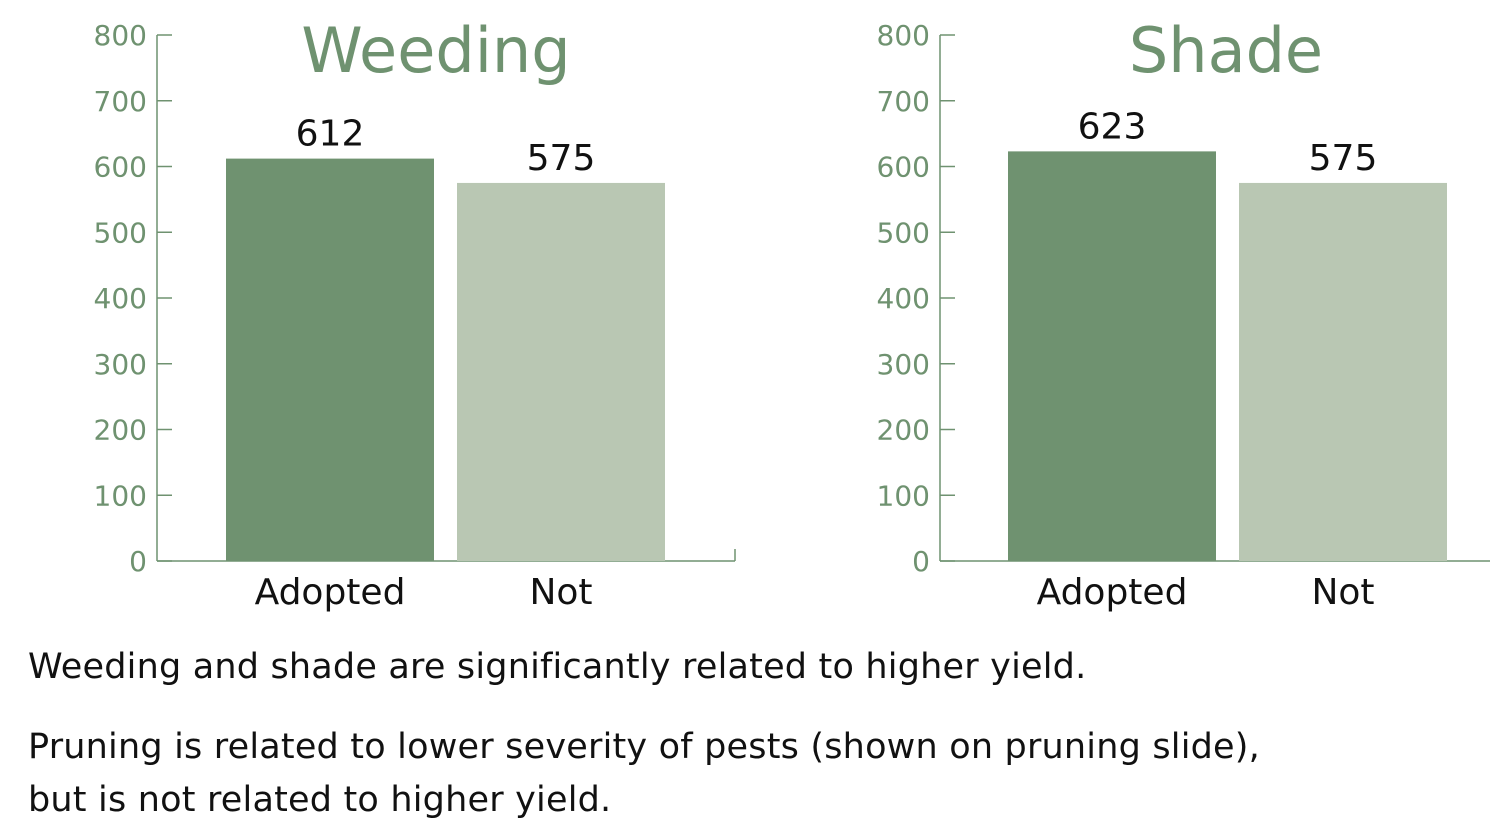 The width and height of the screenshot is (1492, 827). I want to click on y-tick-label-weeding: 100, so click(120, 495).